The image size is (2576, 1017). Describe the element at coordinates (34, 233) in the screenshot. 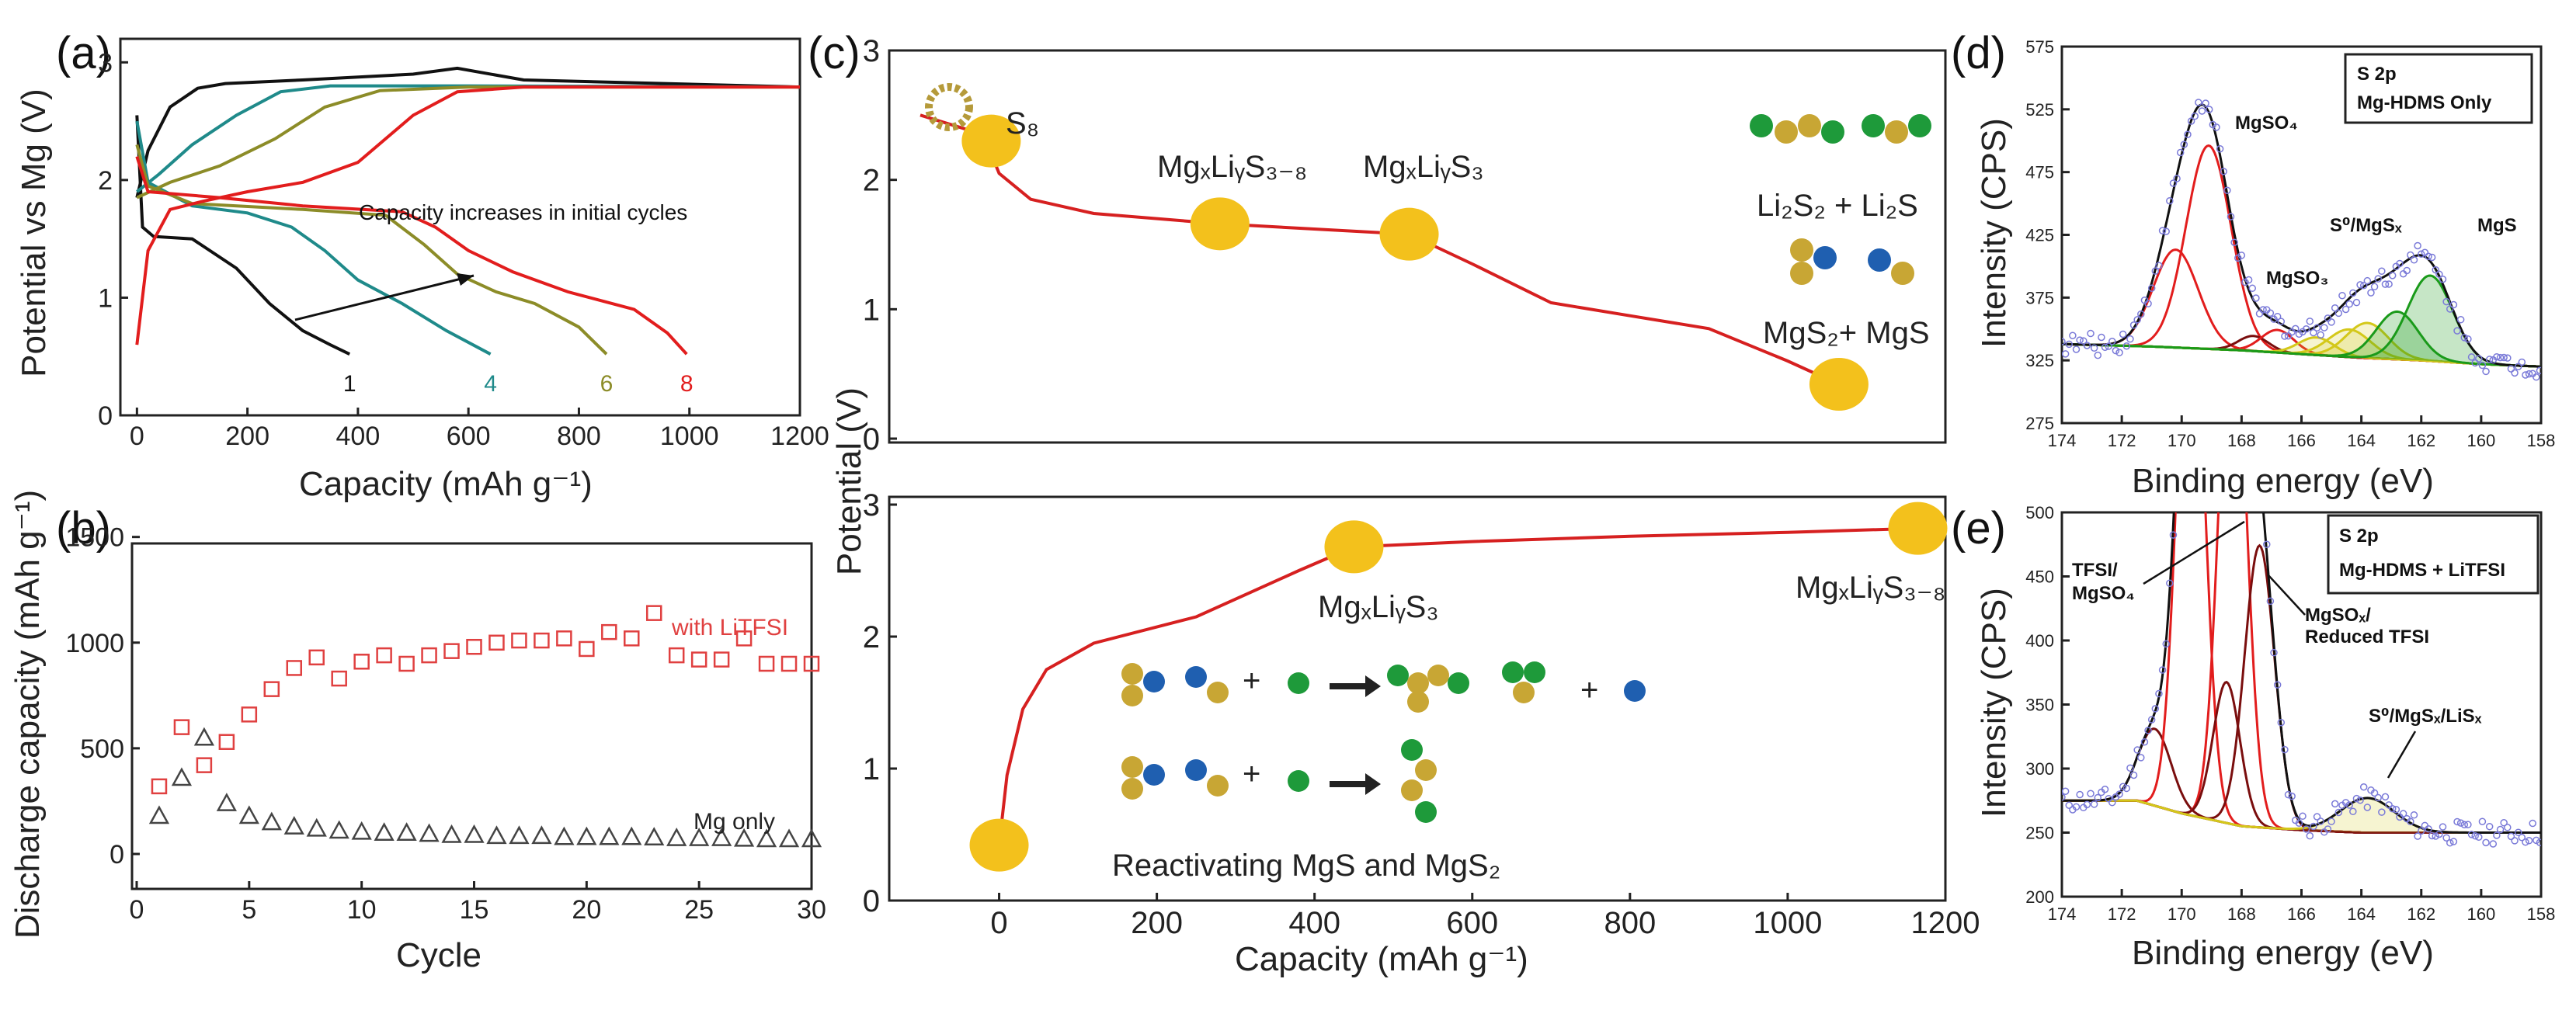

I see `panel-a-ylabel: Potential vs Mg (V)` at that location.